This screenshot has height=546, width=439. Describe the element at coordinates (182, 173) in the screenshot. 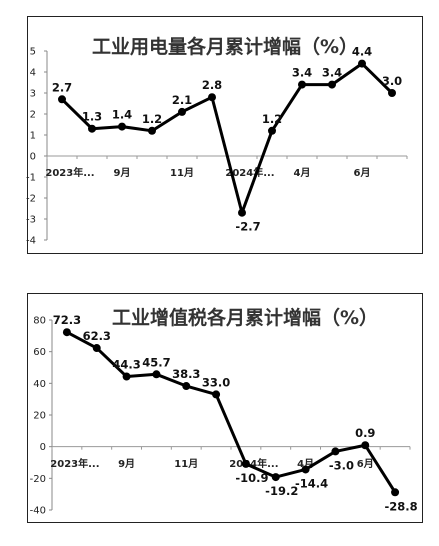

I see `elec-x-tick-label: 11月` at that location.